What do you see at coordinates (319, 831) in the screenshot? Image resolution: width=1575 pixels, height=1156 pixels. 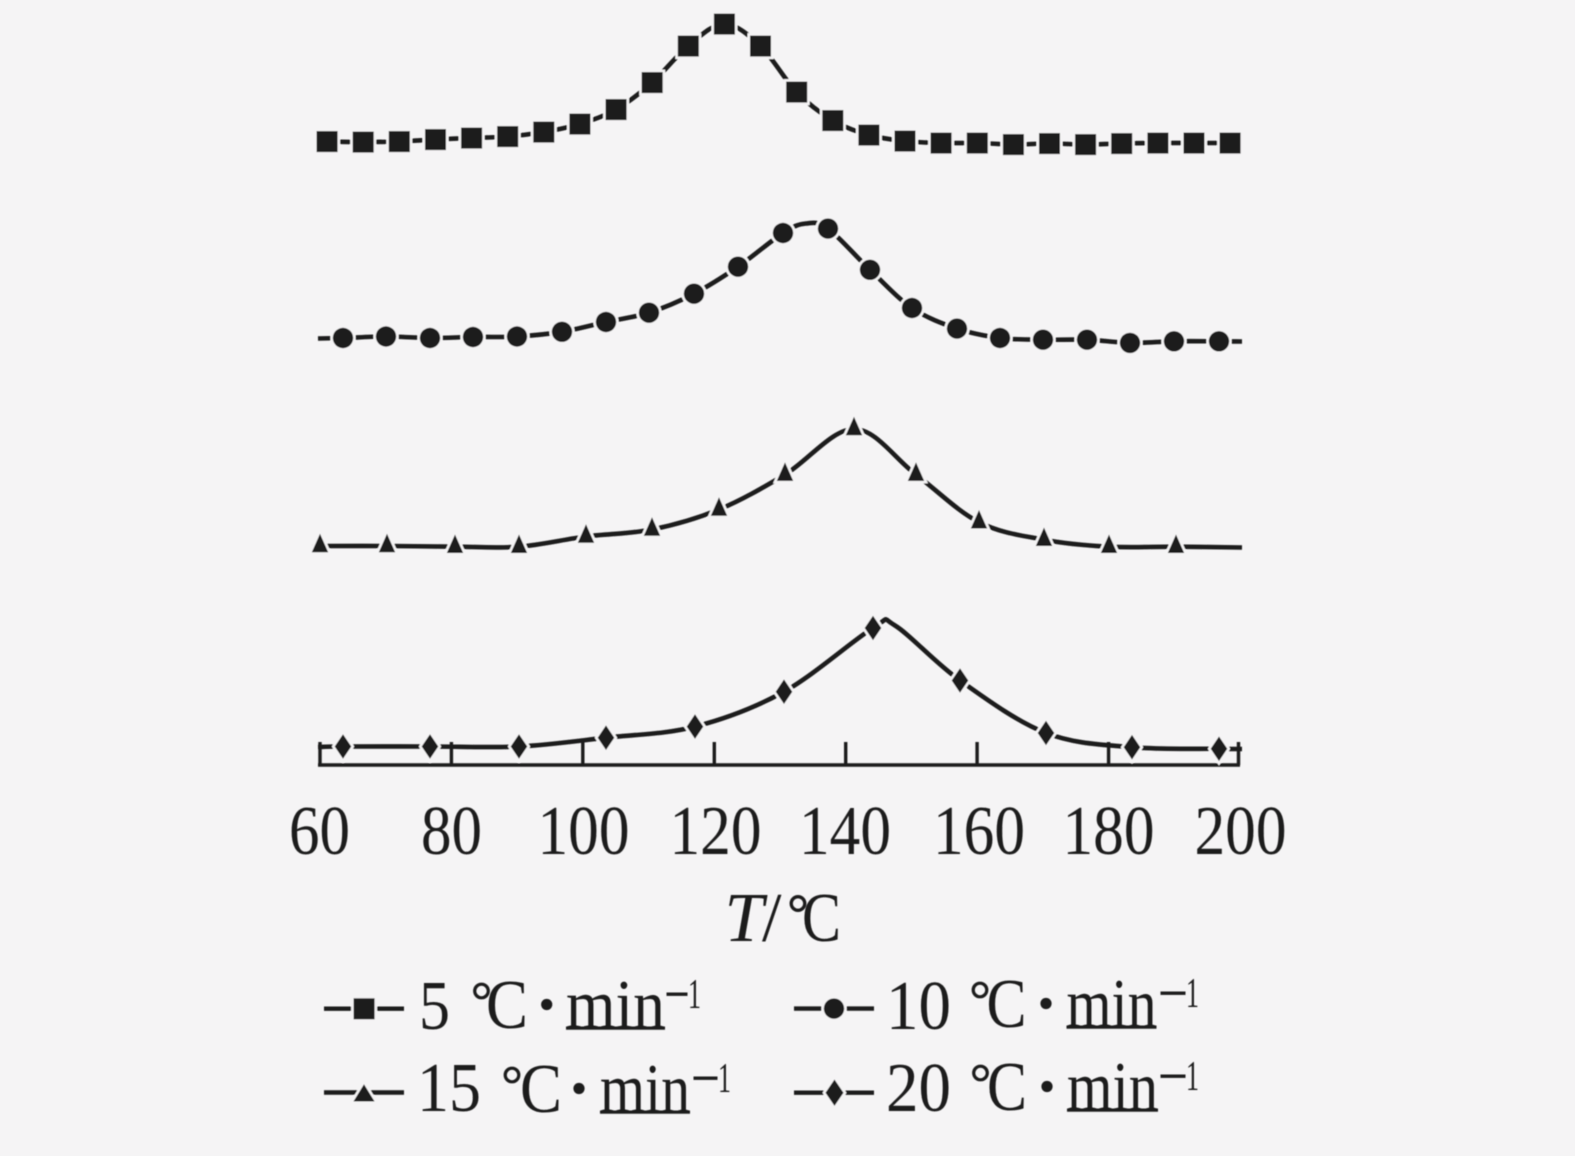 I see `svg-text: 60` at bounding box center [319, 831].